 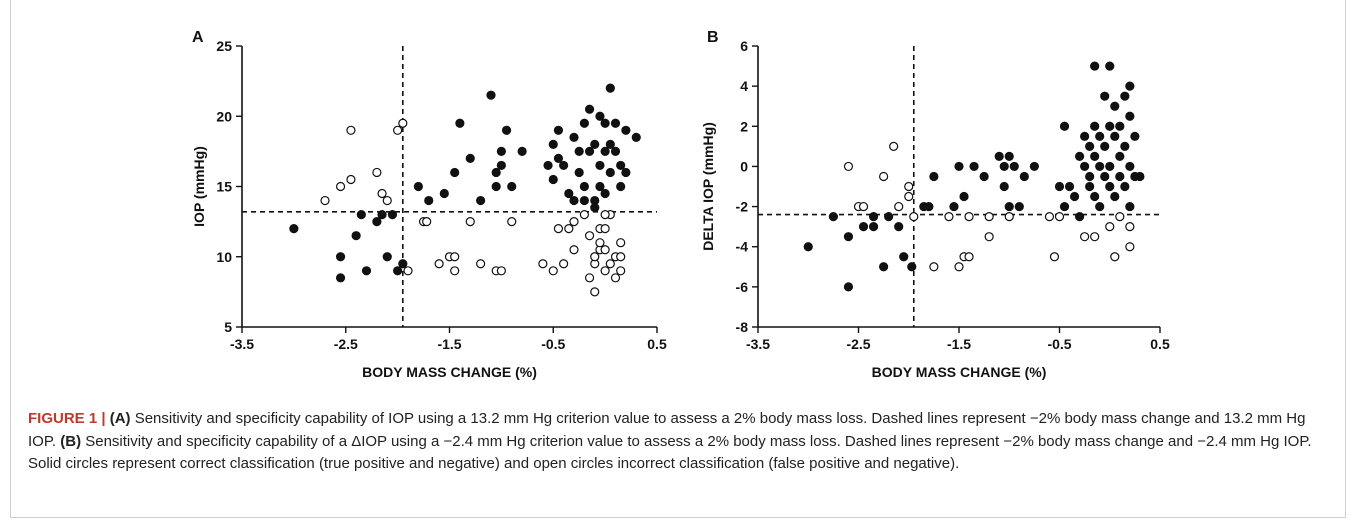 What do you see at coordinates (744, 86) in the screenshot?
I see `y-tick-label: 4` at bounding box center [744, 86].